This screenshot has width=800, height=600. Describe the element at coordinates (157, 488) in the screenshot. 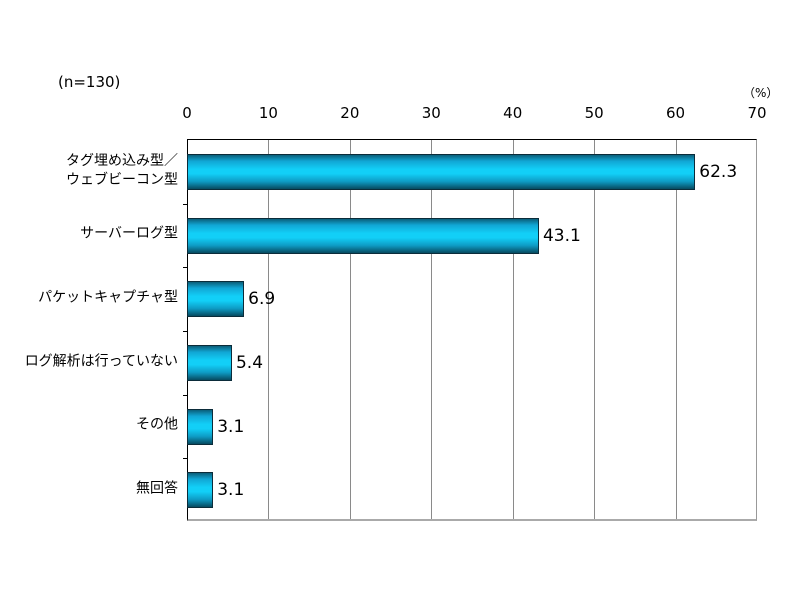

I see `category-label: 無回答` at that location.